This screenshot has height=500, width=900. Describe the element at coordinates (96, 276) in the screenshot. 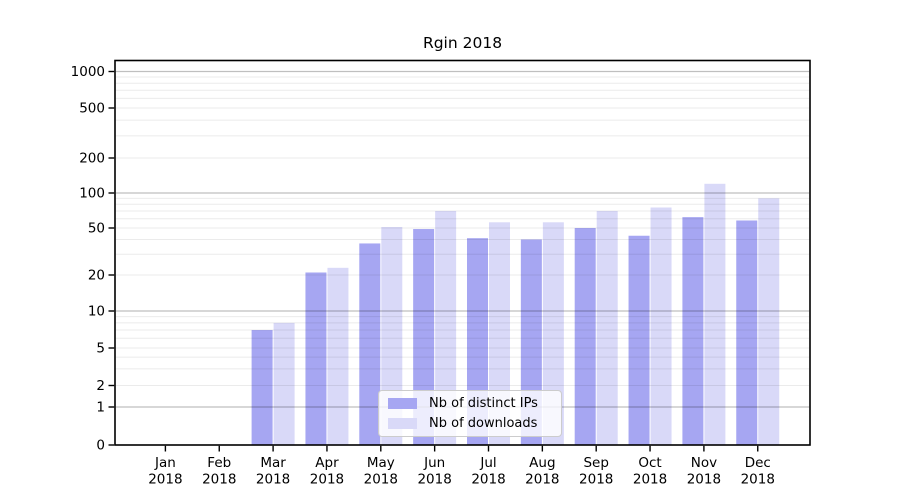

I see `y-tick-label: 20` at that location.